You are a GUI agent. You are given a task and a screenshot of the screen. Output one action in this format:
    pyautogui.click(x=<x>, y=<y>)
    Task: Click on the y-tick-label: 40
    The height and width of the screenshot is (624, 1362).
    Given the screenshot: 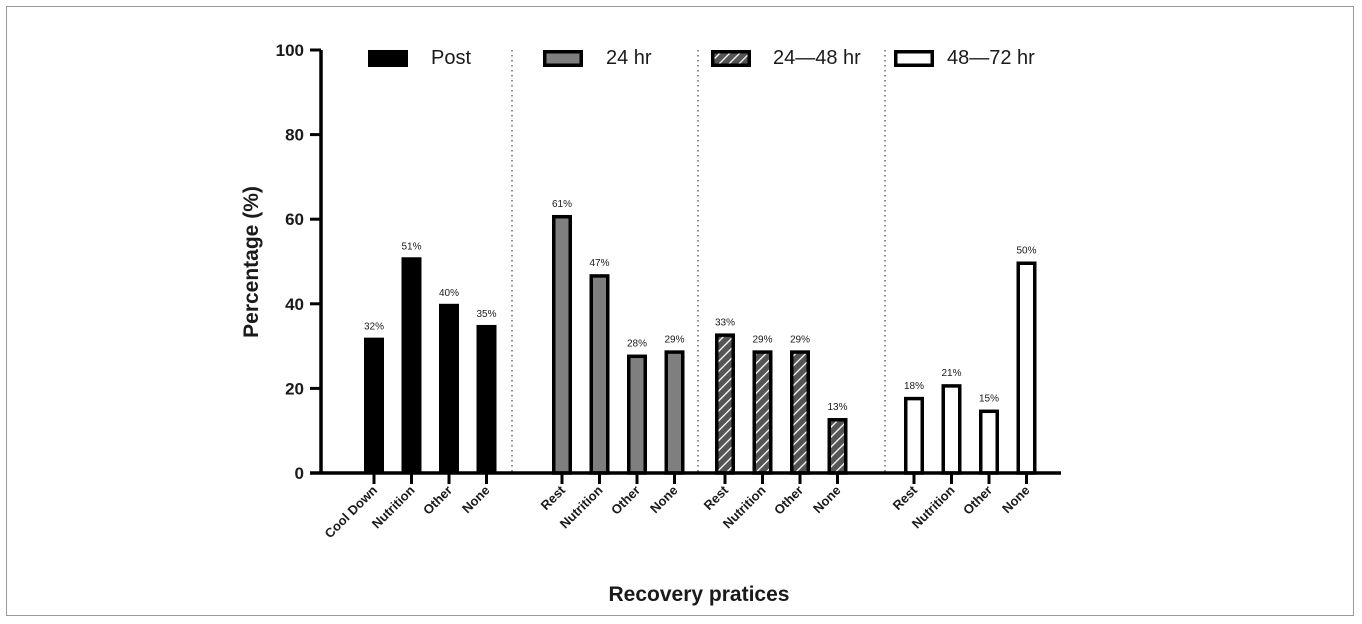 What is the action you would take?
    pyautogui.click(x=294, y=304)
    